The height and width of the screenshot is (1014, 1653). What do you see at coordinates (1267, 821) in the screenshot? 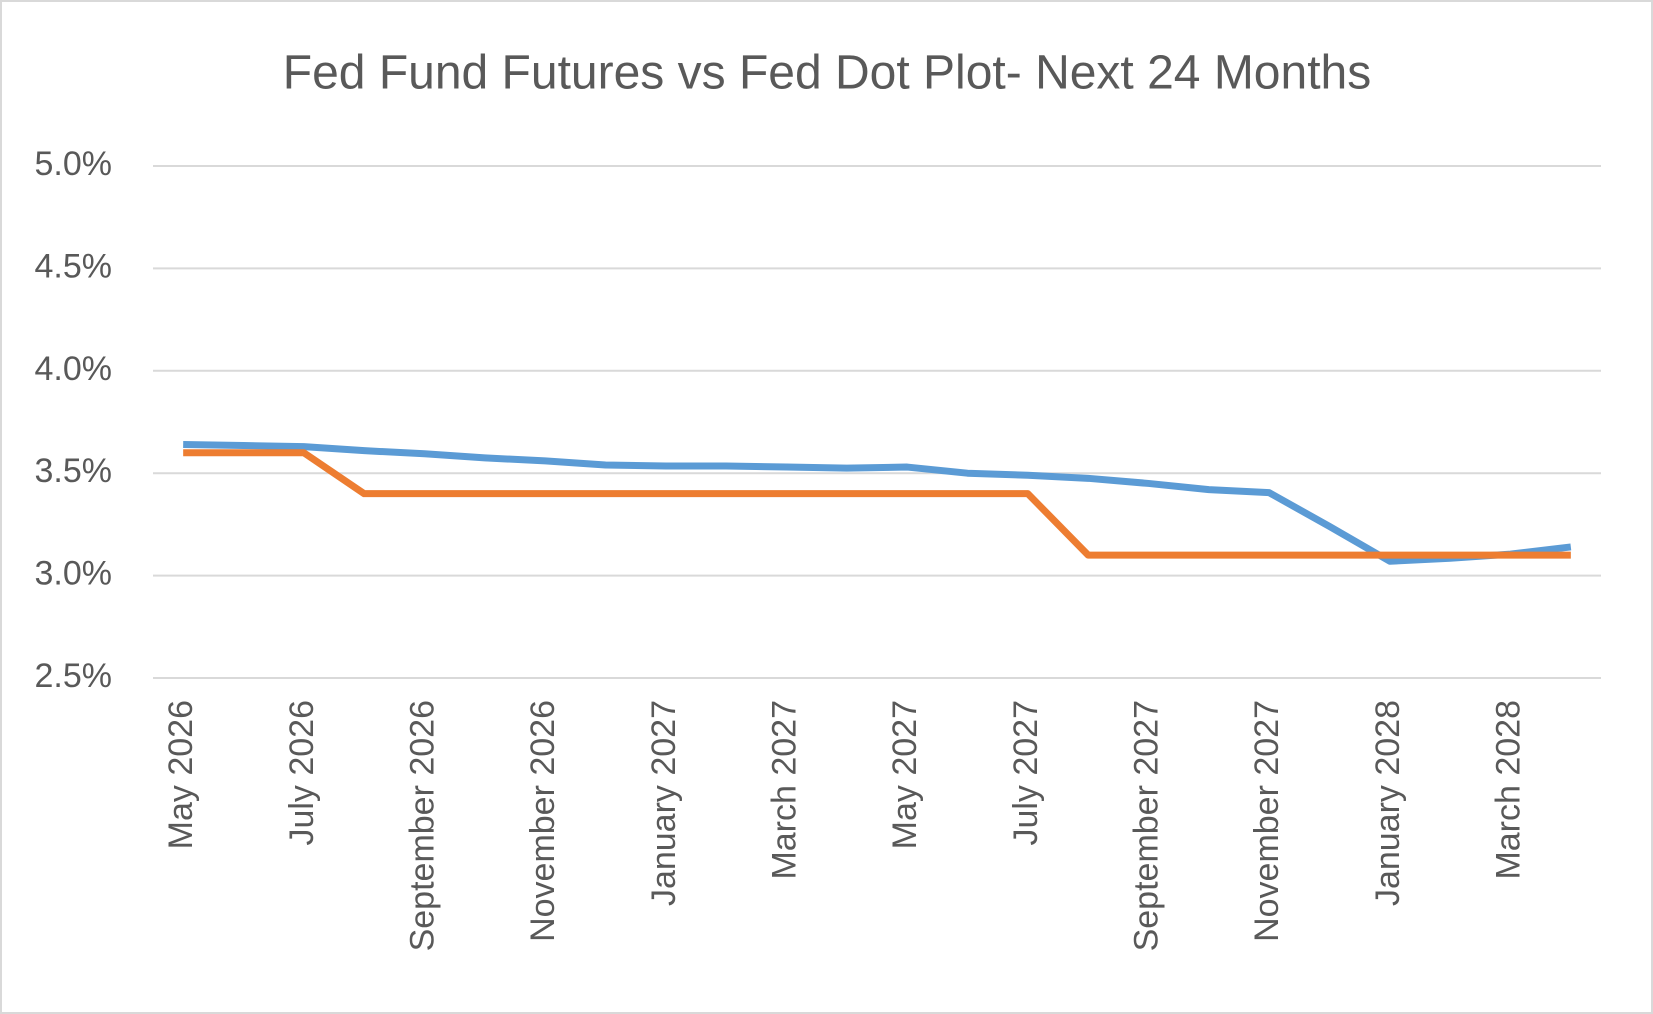
I see `x-tick-label: November 2027` at bounding box center [1267, 821].